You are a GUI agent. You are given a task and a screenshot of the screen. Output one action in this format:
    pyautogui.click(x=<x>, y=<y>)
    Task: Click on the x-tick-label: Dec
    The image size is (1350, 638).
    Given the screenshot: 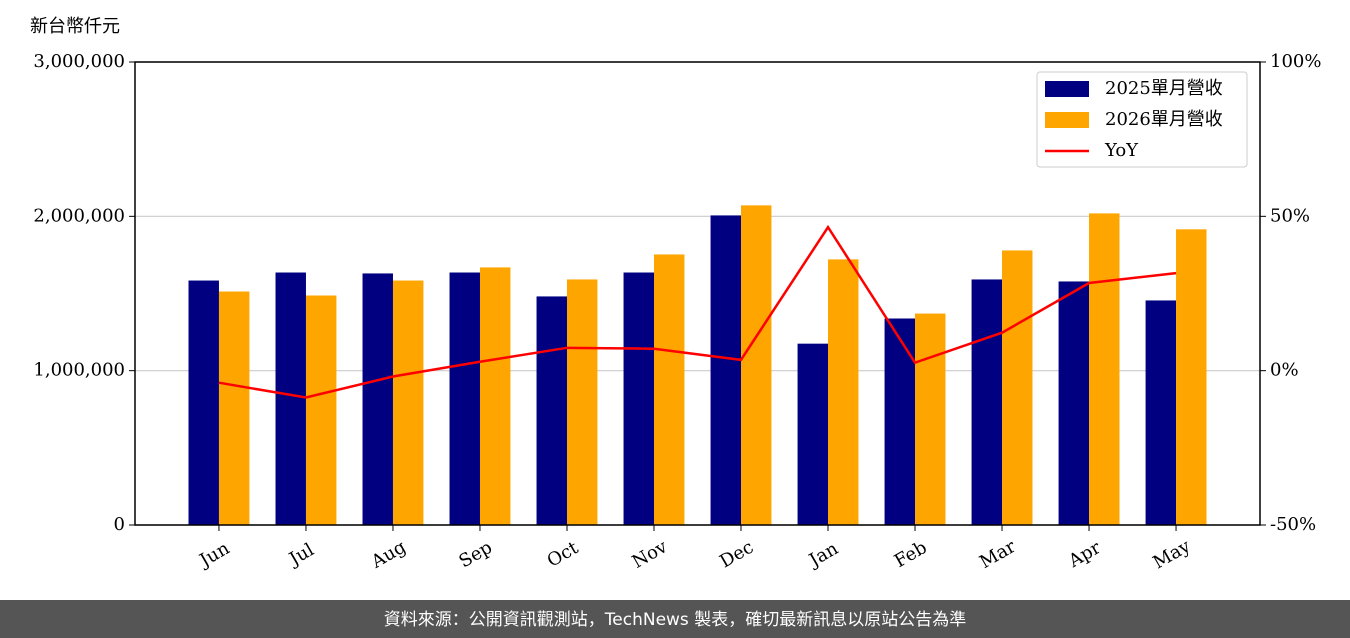 What is the action you would take?
    pyautogui.click(x=736, y=555)
    